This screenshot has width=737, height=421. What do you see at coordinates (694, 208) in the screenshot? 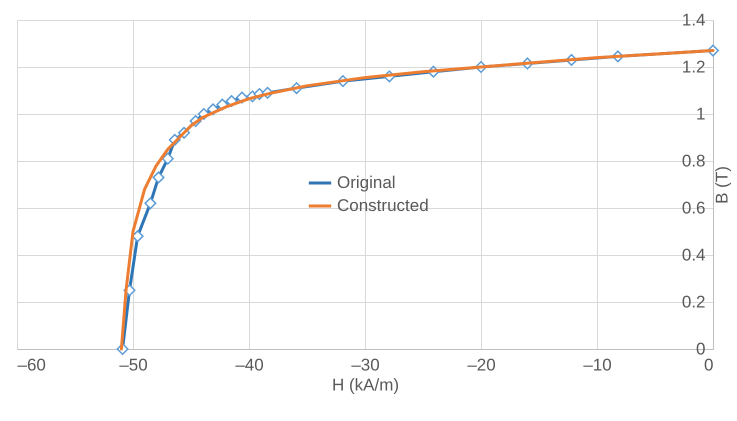
I see `y-tick-label: 0.6` at bounding box center [694, 208].